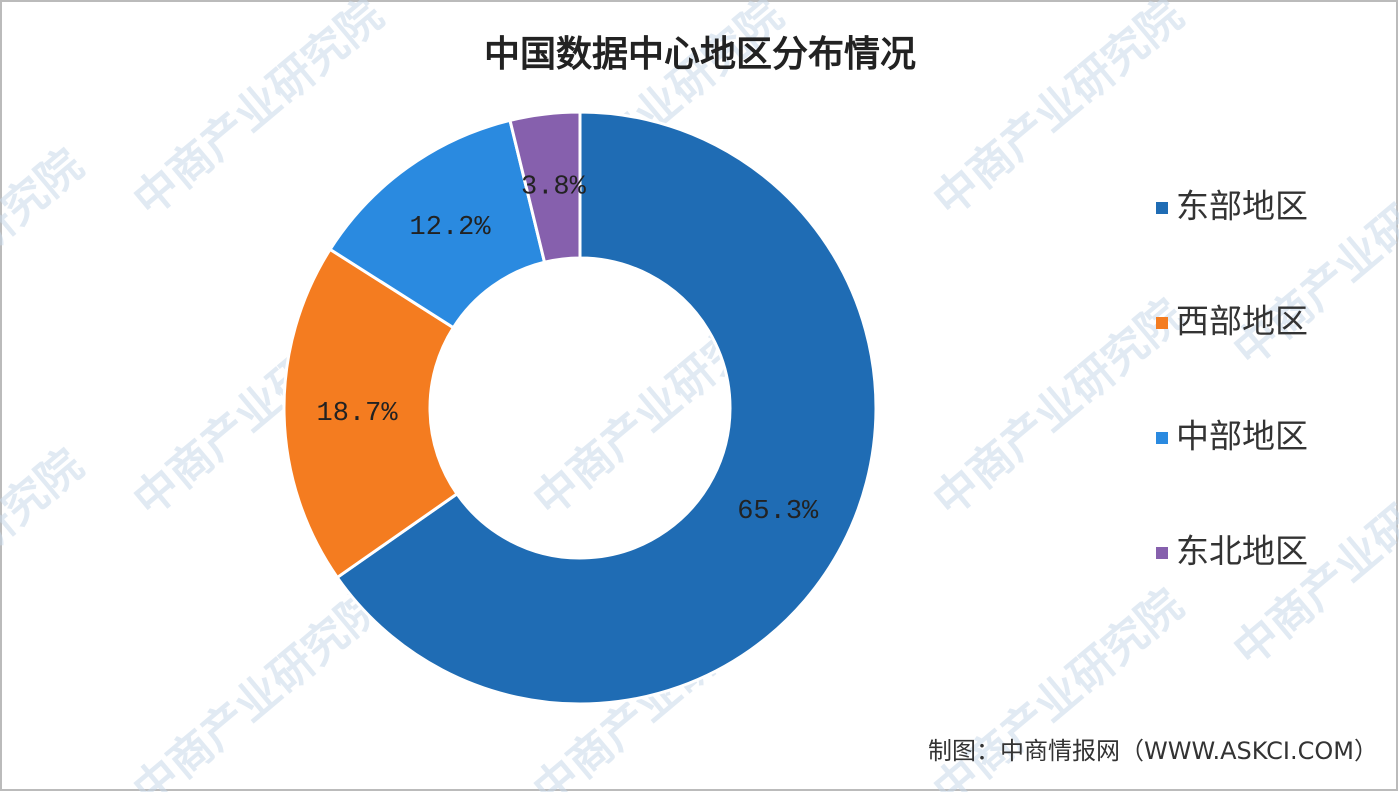 Image resolution: width=1399 pixels, height=792 pixels. I want to click on data-label: 18.7%, so click(358, 414).